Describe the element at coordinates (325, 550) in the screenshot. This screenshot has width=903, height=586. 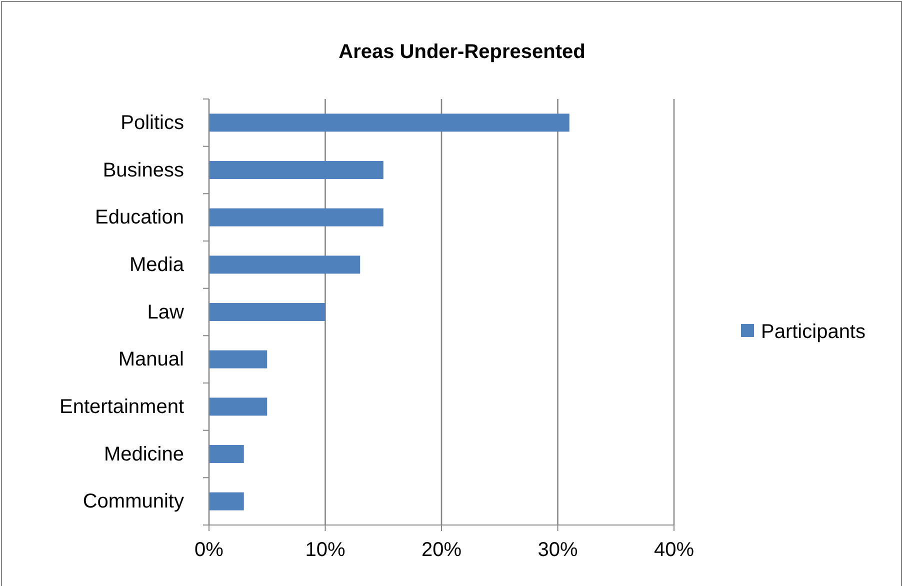
I see `x-tick-label: 10%` at that location.